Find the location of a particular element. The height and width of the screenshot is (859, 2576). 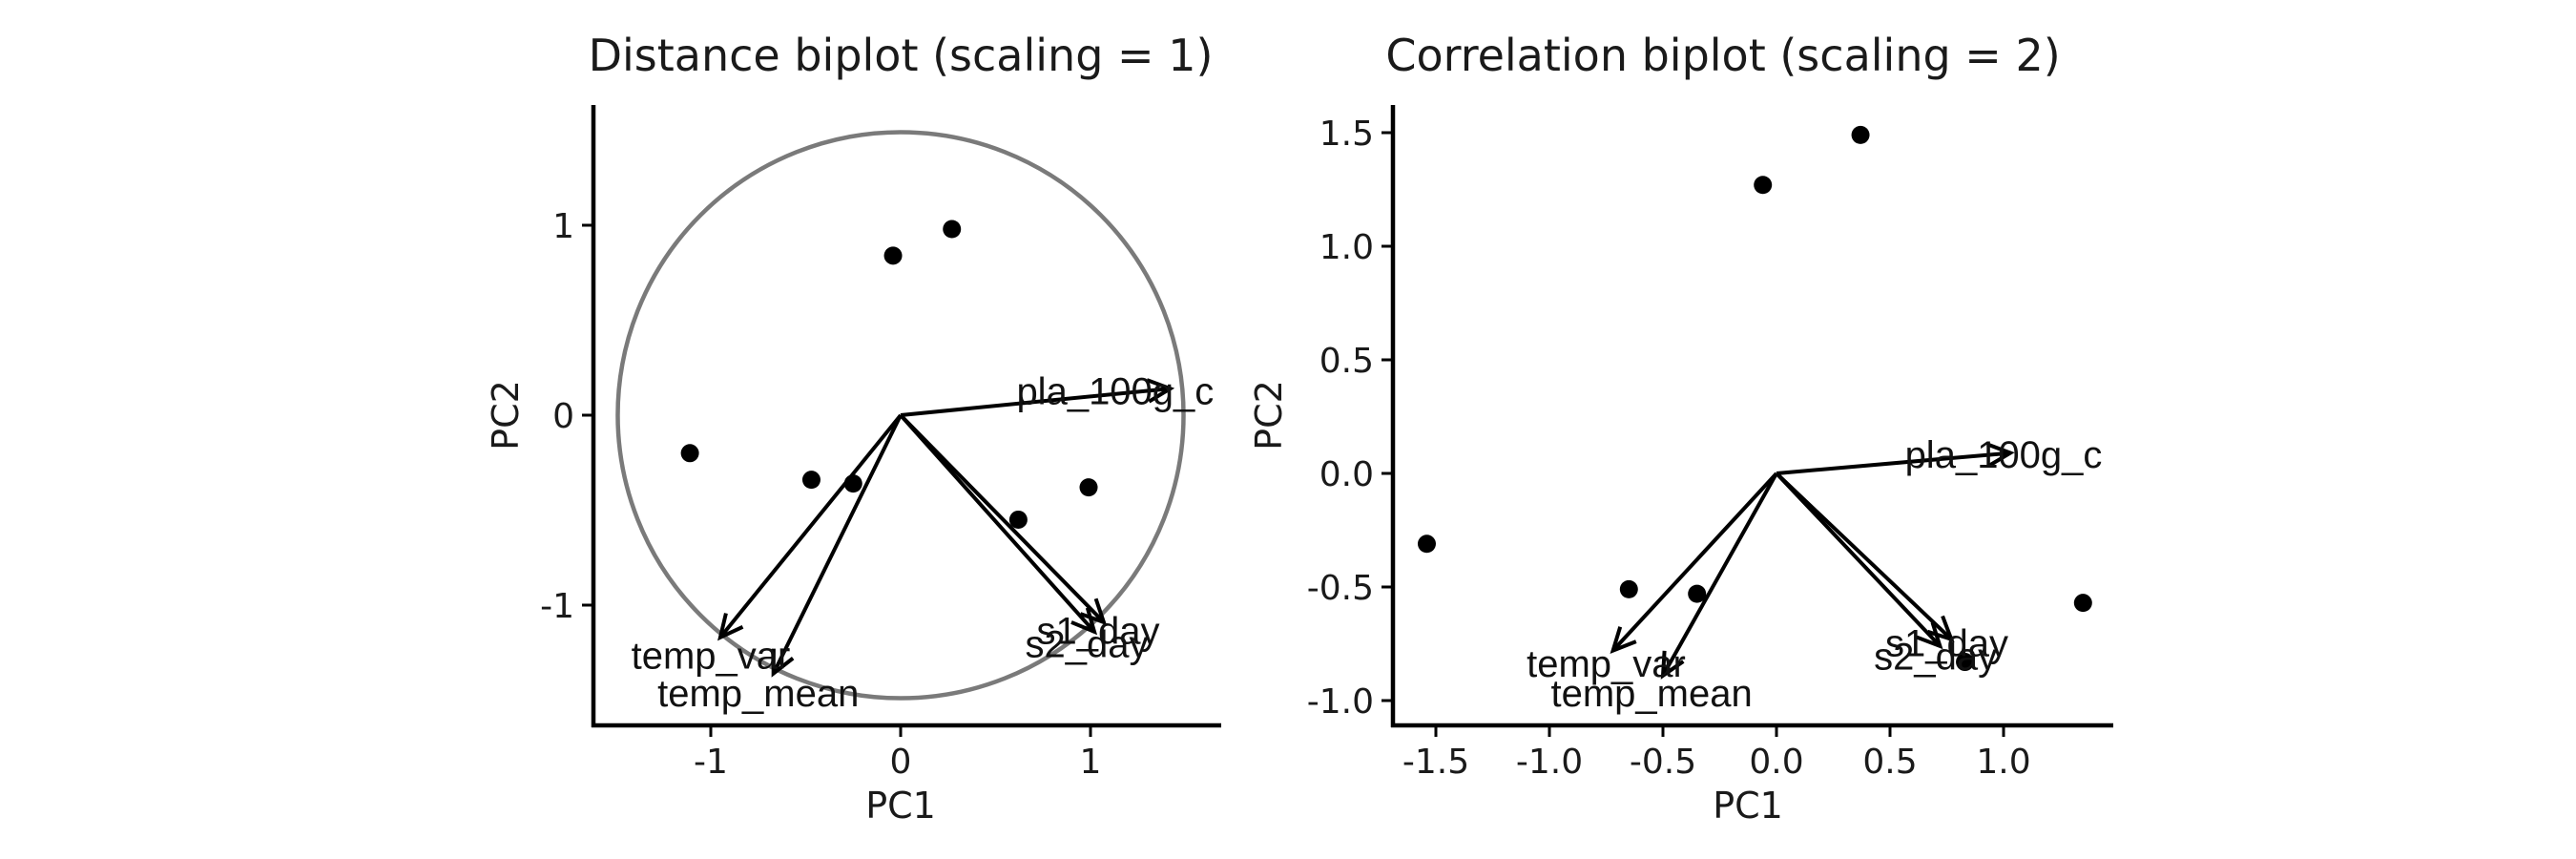

x-tick-label: -1 is located at coordinates (711, 762).